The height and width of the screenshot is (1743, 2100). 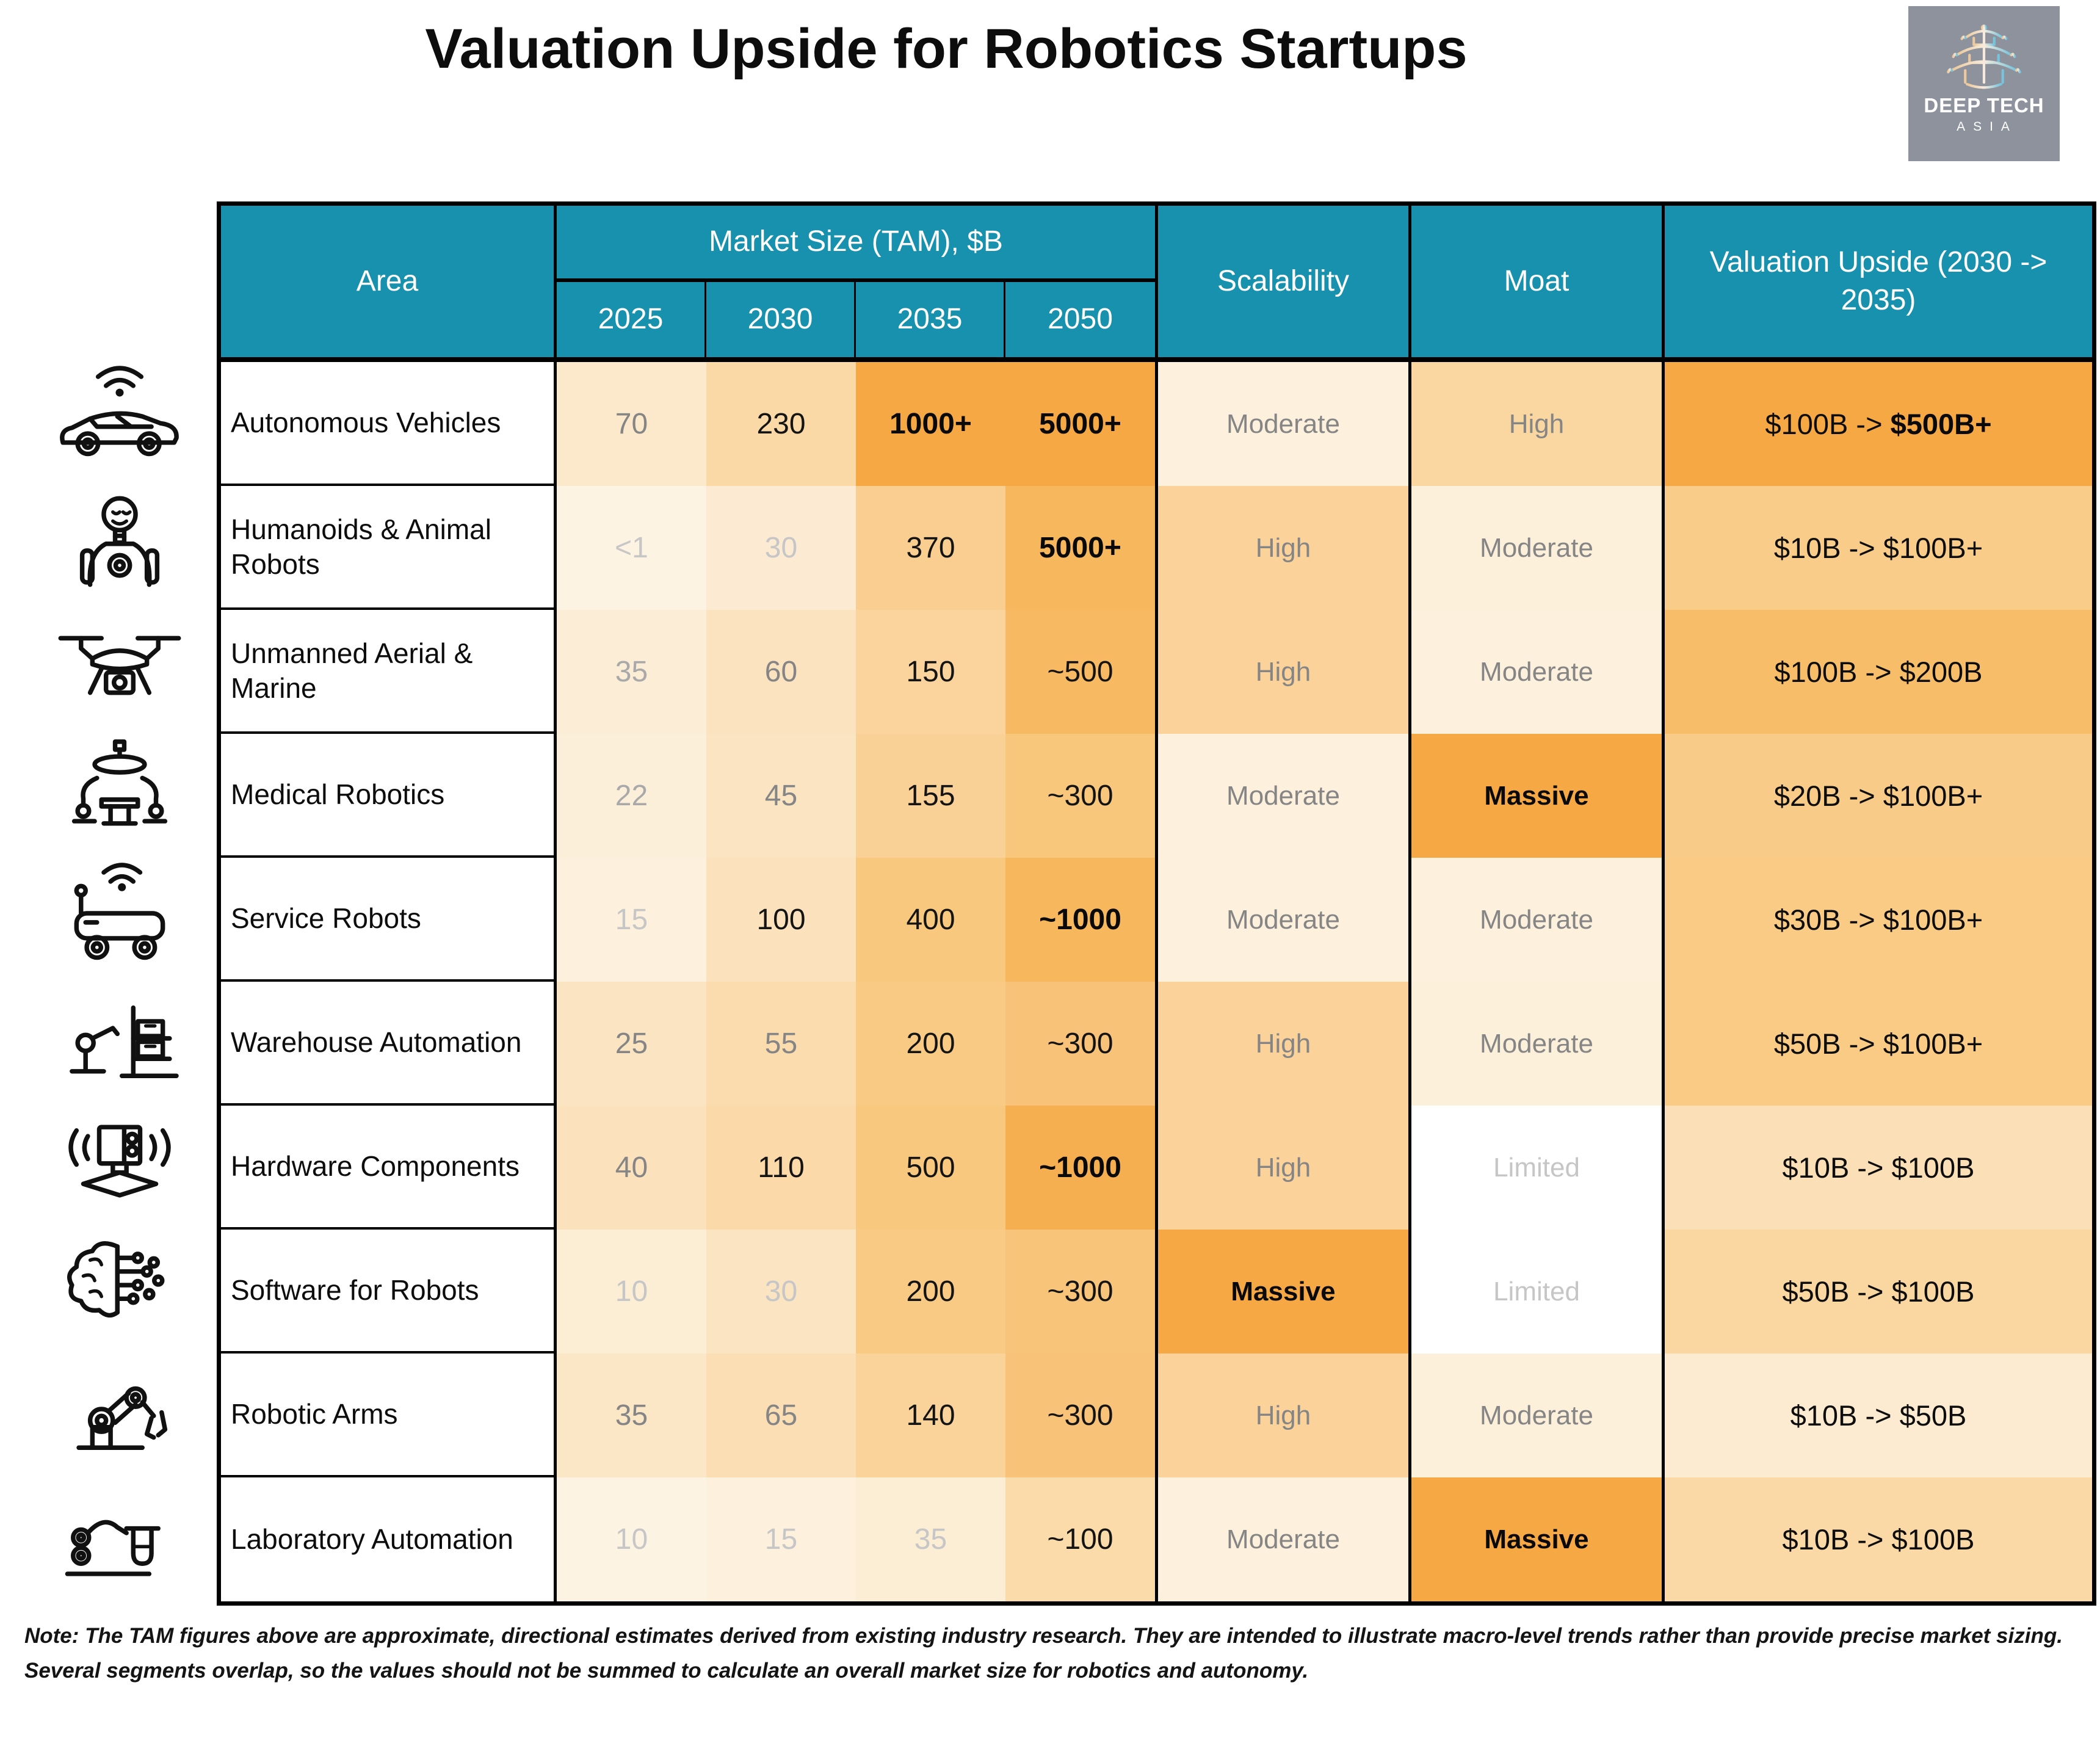 I want to click on tam-2025-cell: 10, so click(x=631, y=1291).